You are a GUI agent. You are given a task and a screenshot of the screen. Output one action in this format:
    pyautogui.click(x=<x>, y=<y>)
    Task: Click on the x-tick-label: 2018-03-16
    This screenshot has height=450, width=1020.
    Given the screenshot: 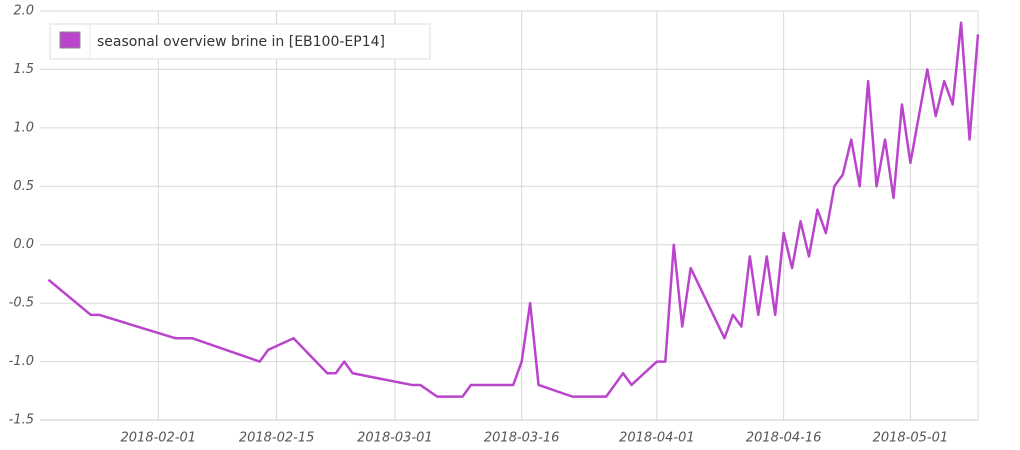 What is the action you would take?
    pyautogui.click(x=522, y=438)
    